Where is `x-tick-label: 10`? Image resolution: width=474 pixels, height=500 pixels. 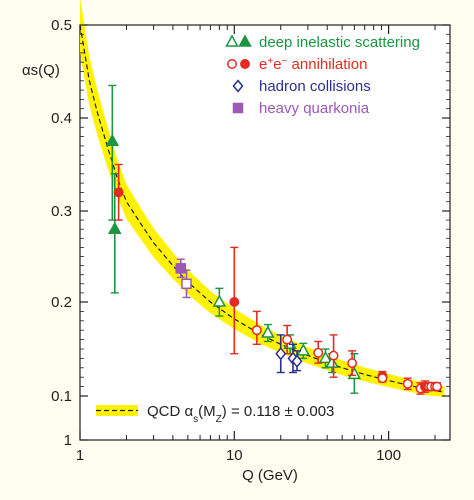
x-tick-label: 10 is located at coordinates (234, 455).